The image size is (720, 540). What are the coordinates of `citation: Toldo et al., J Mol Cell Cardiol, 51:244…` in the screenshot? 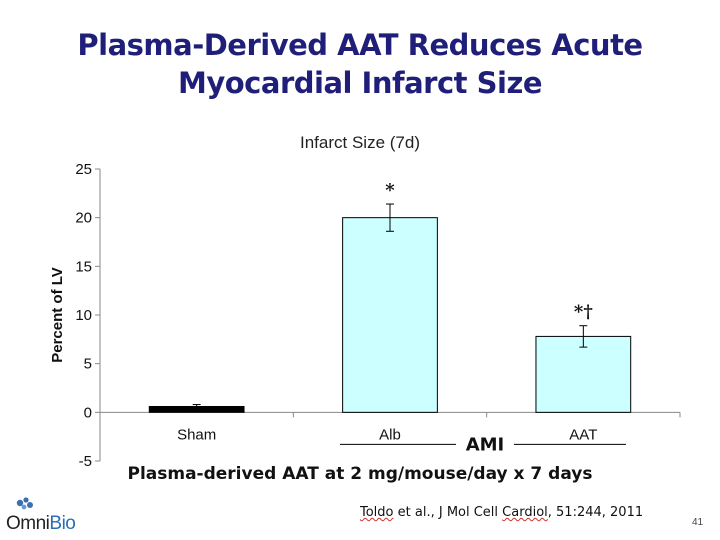 It's located at (501, 512).